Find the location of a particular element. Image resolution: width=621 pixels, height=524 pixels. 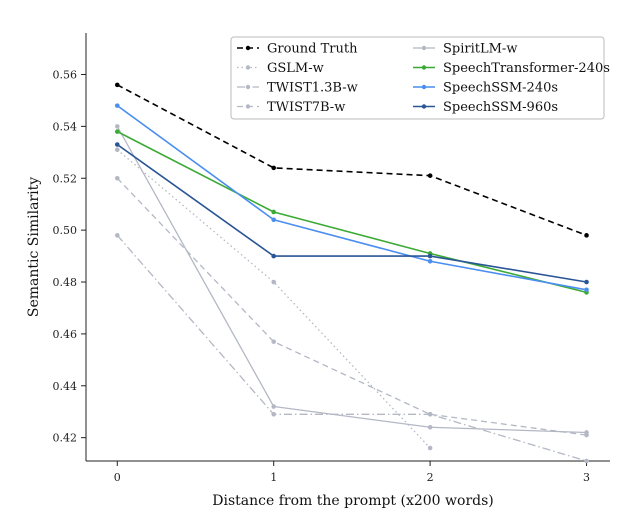

y-tick-label: 0.54 is located at coordinates (65, 126).